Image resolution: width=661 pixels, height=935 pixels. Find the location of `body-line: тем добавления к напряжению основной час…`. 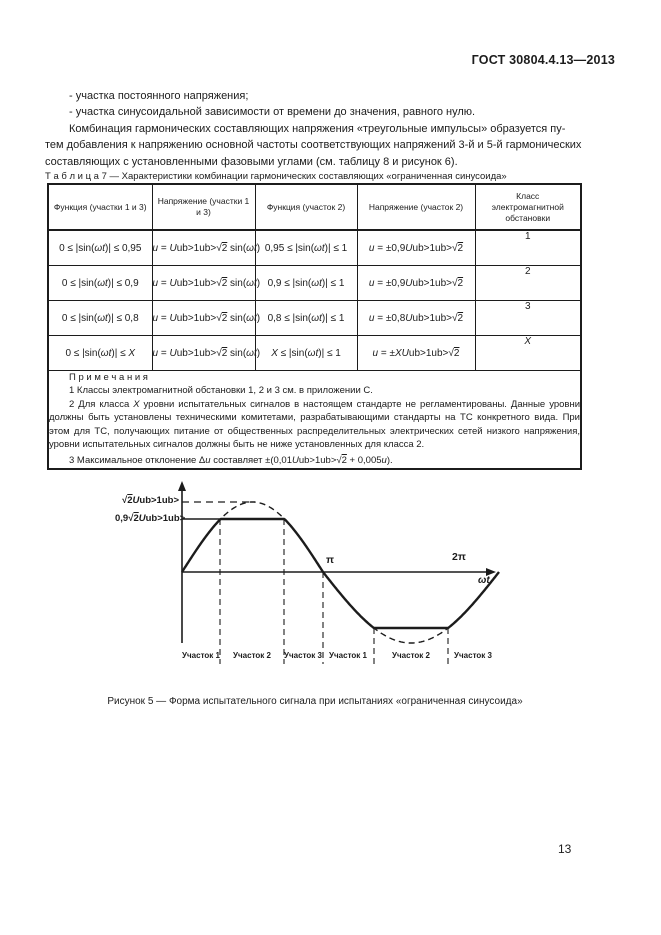

body-line: тем добавления к напряжению основной час… is located at coordinates (313, 145).